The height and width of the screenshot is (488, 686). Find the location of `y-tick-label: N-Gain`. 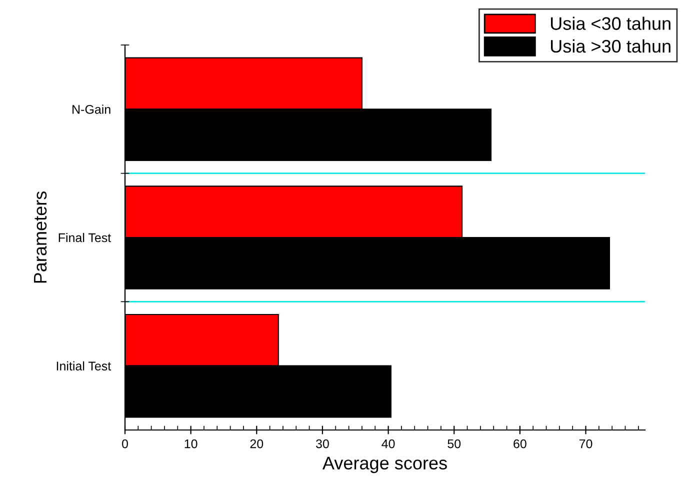

y-tick-label: N-Gain is located at coordinates (91, 109).